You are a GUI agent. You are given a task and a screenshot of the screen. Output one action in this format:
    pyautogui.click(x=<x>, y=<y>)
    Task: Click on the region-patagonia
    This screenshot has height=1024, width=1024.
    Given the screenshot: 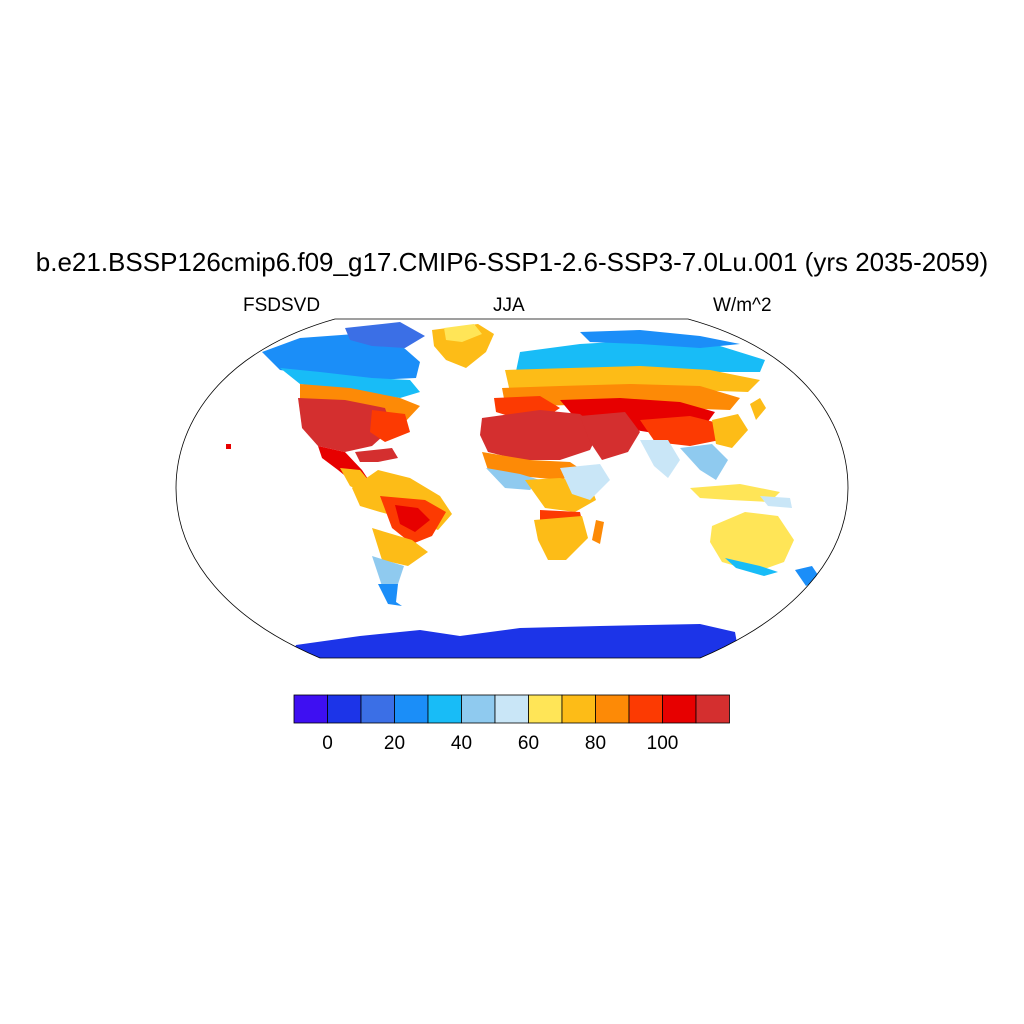 What is the action you would take?
    pyautogui.click(x=390, y=595)
    